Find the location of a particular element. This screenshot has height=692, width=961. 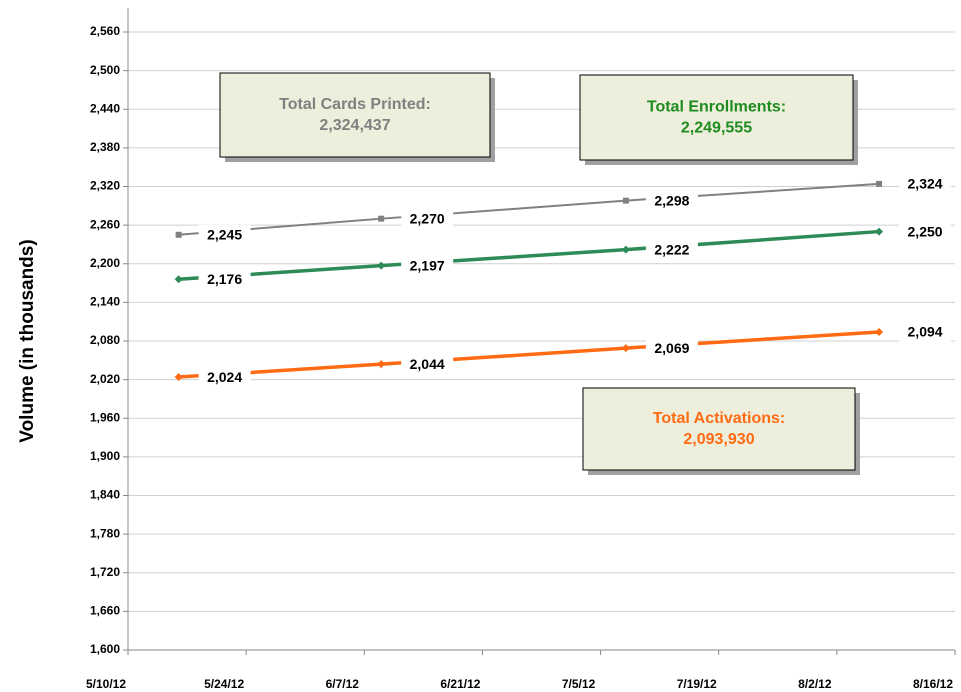

y-tick-label: 2,440 is located at coordinates (105, 108).